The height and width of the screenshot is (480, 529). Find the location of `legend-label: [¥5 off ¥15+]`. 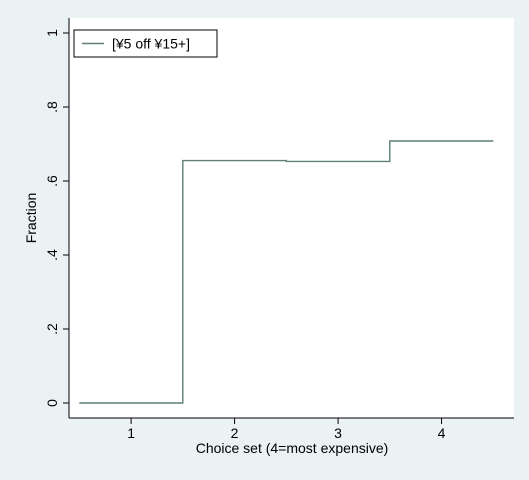

legend-label: [¥5 off ¥15+] is located at coordinates (151, 44).